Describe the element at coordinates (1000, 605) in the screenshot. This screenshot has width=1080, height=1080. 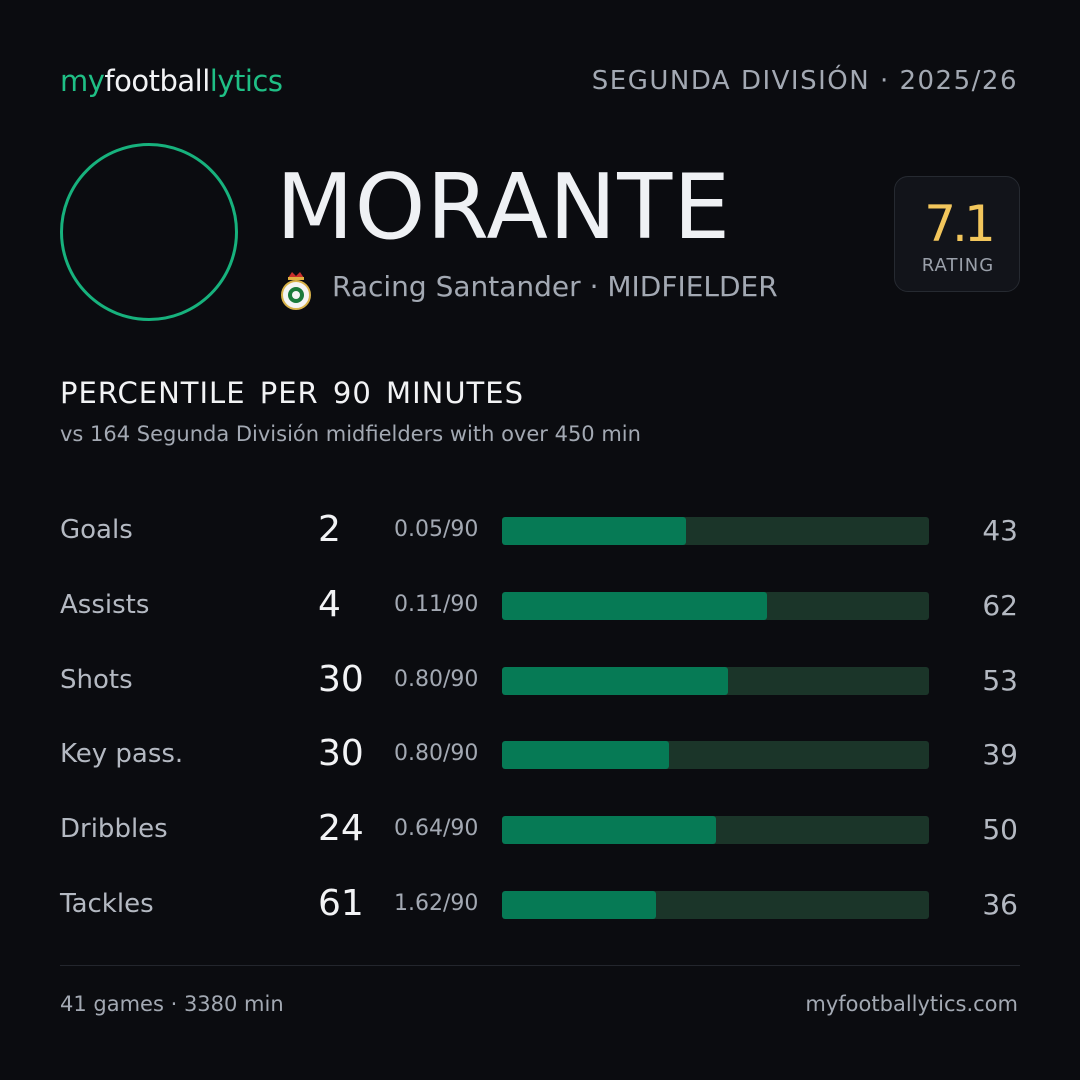
I see `percentile-value: 62` at that location.